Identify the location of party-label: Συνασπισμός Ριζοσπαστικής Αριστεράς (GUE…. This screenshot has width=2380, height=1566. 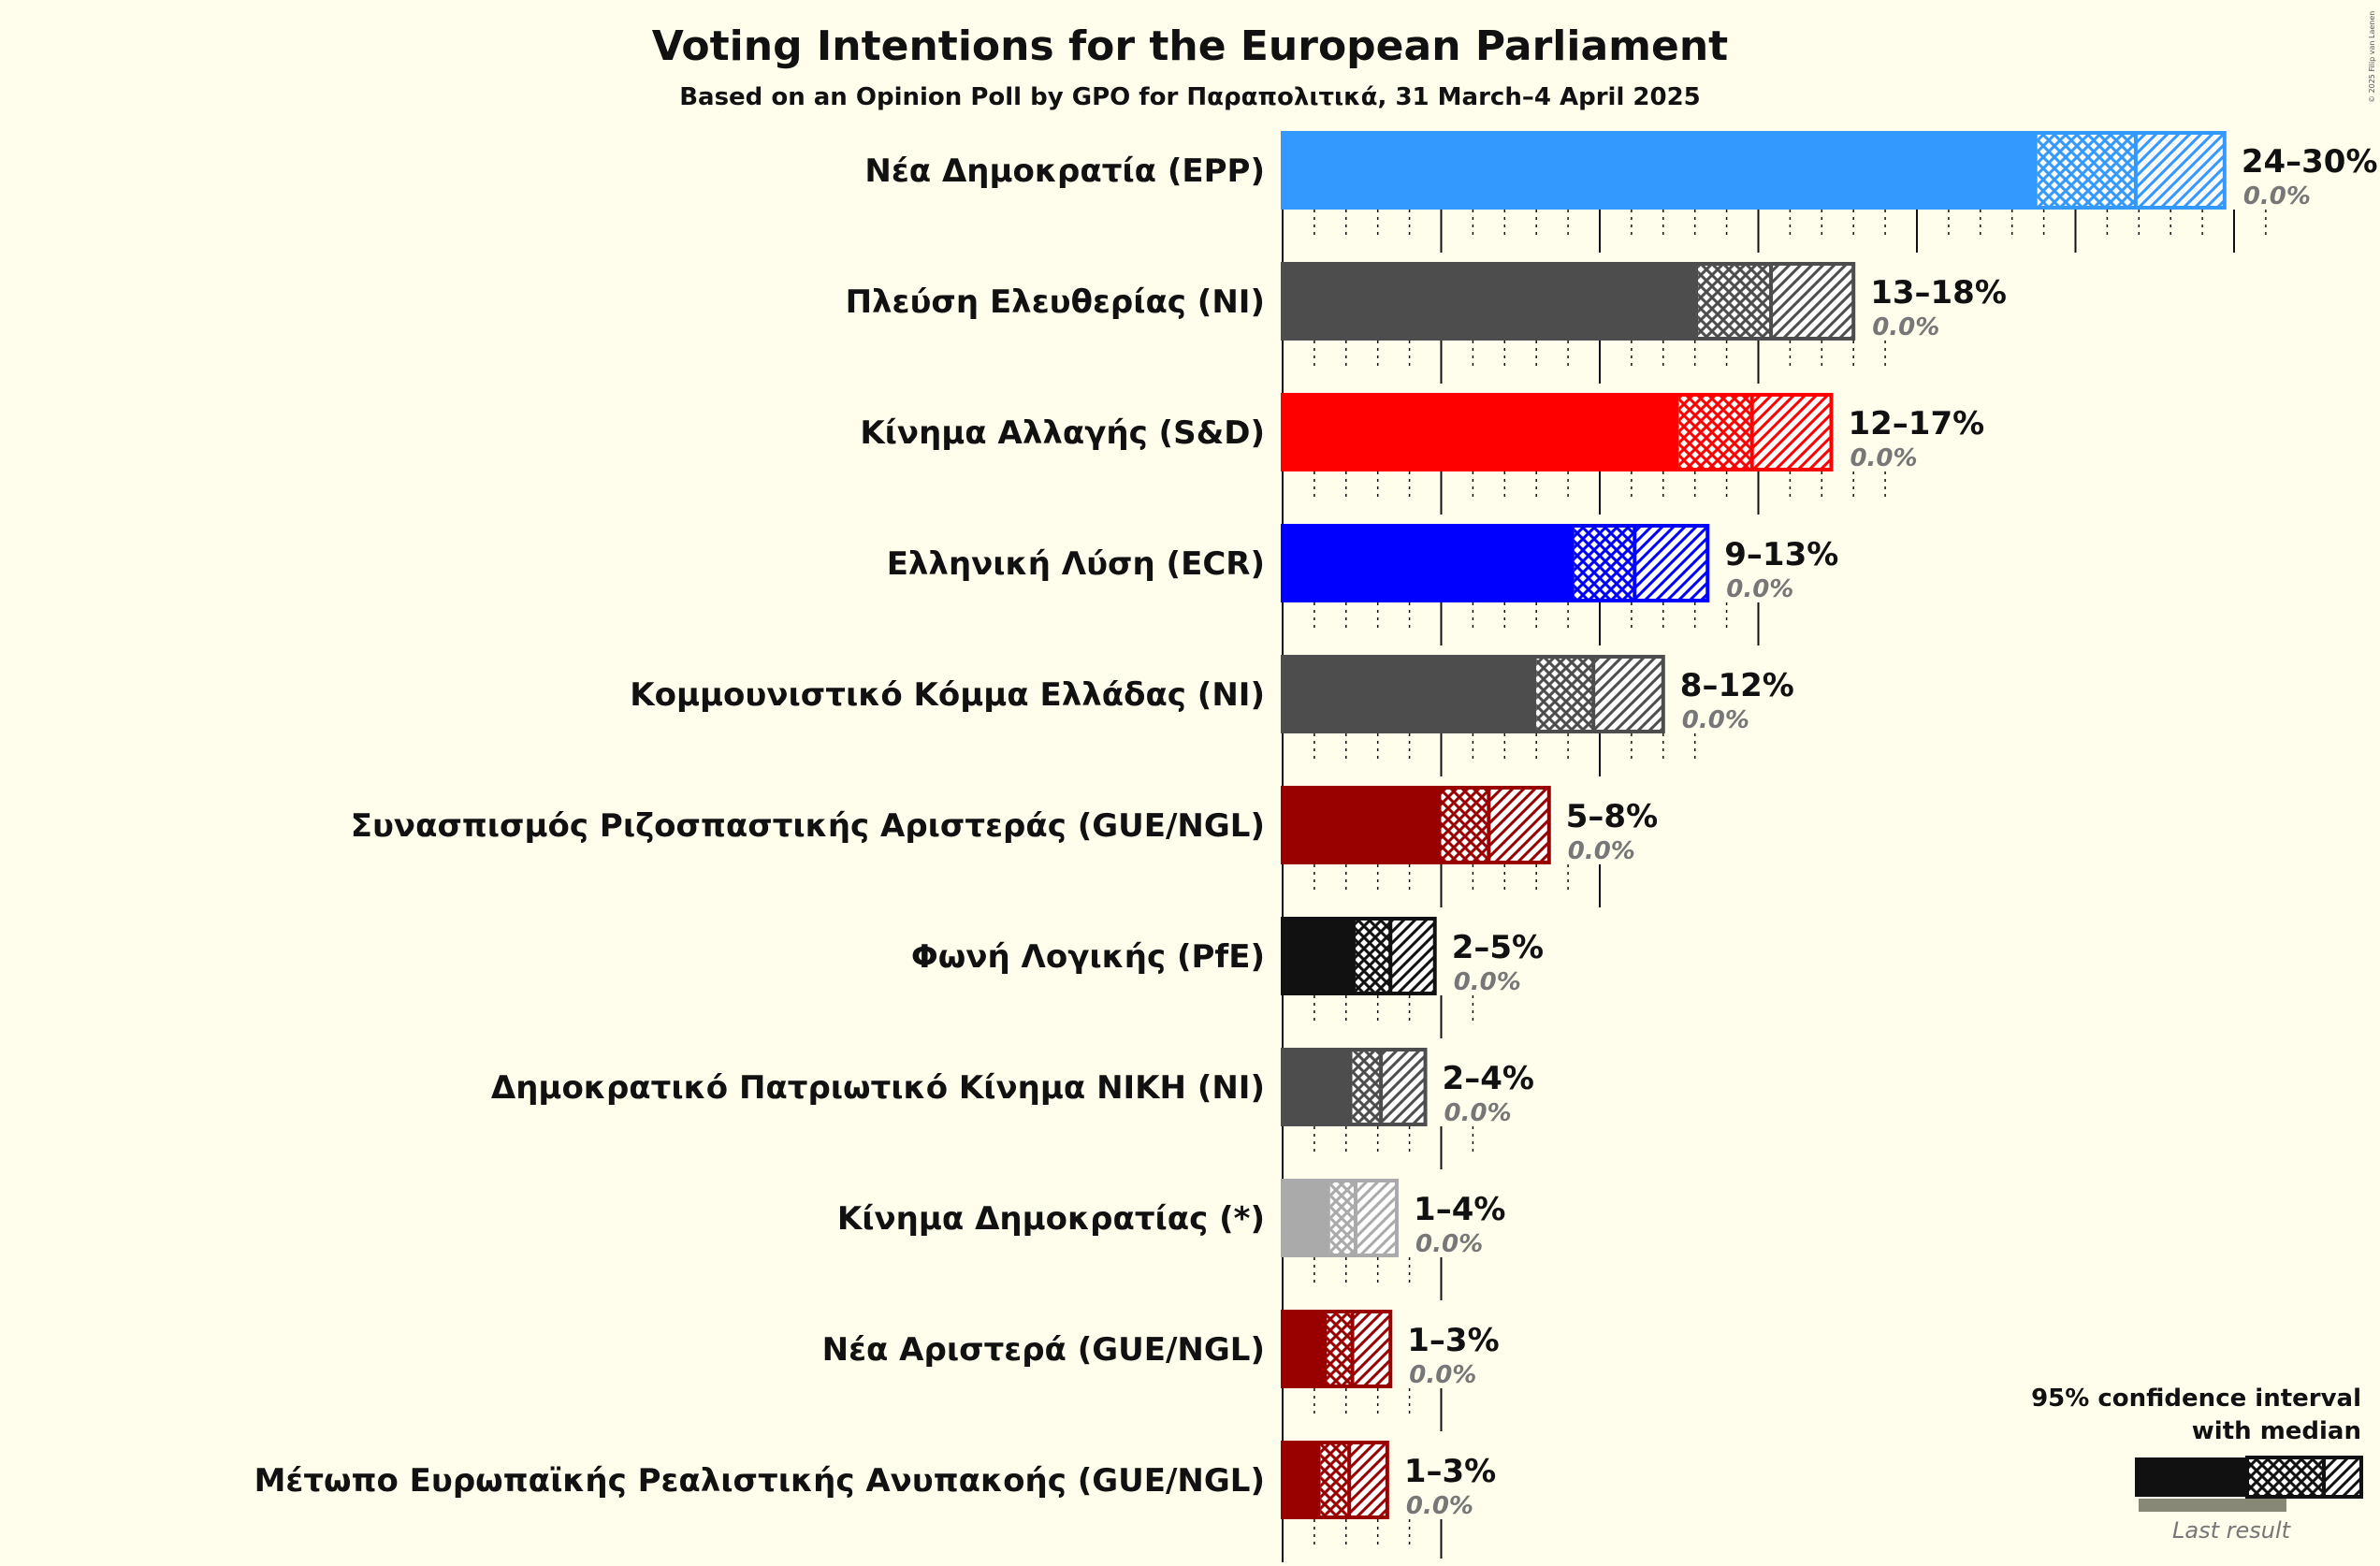
(808, 826).